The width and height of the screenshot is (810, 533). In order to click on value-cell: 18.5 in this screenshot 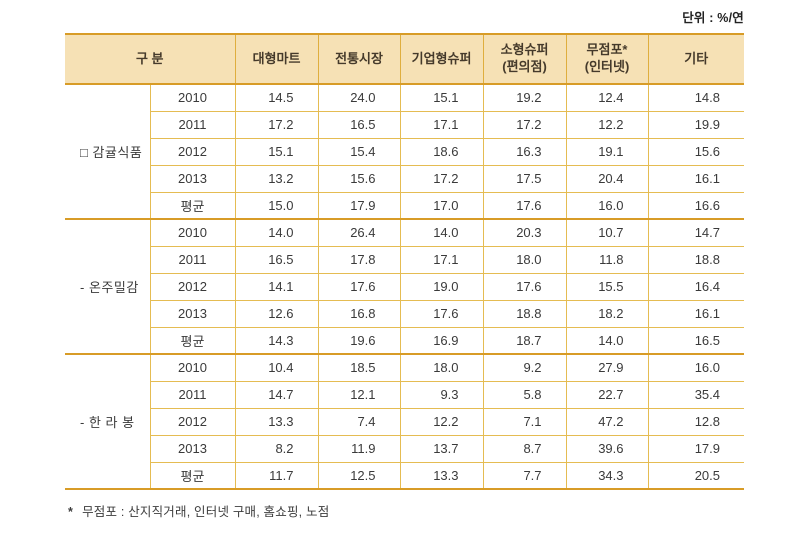, I will do `click(359, 367)`.